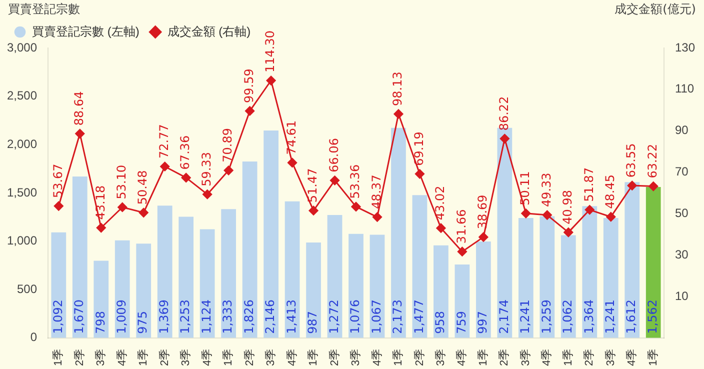  What do you see at coordinates (143, 187) in the screenshot?
I see `data-label: 50.48` at bounding box center [143, 187].